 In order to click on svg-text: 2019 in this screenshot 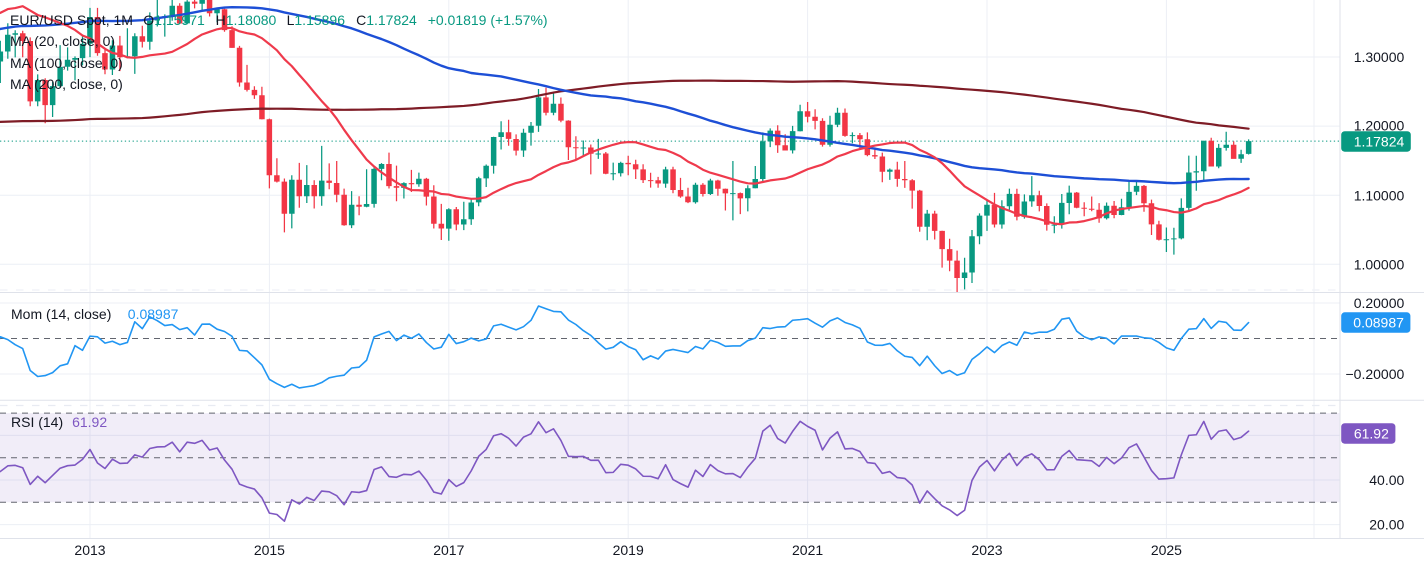, I will do `click(628, 550)`.